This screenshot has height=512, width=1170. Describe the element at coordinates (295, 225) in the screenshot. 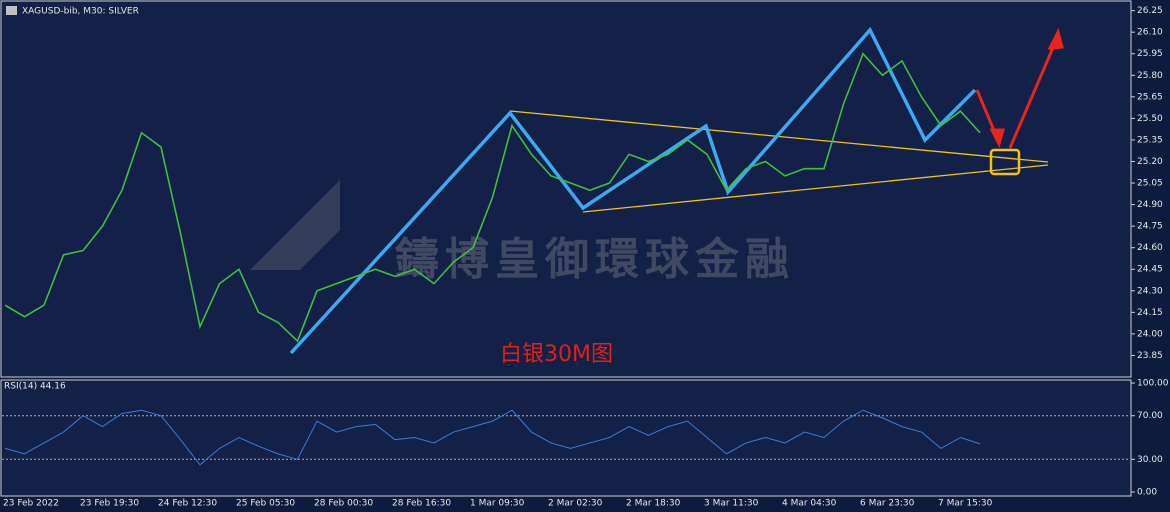

I see `watermark-logo` at that location.